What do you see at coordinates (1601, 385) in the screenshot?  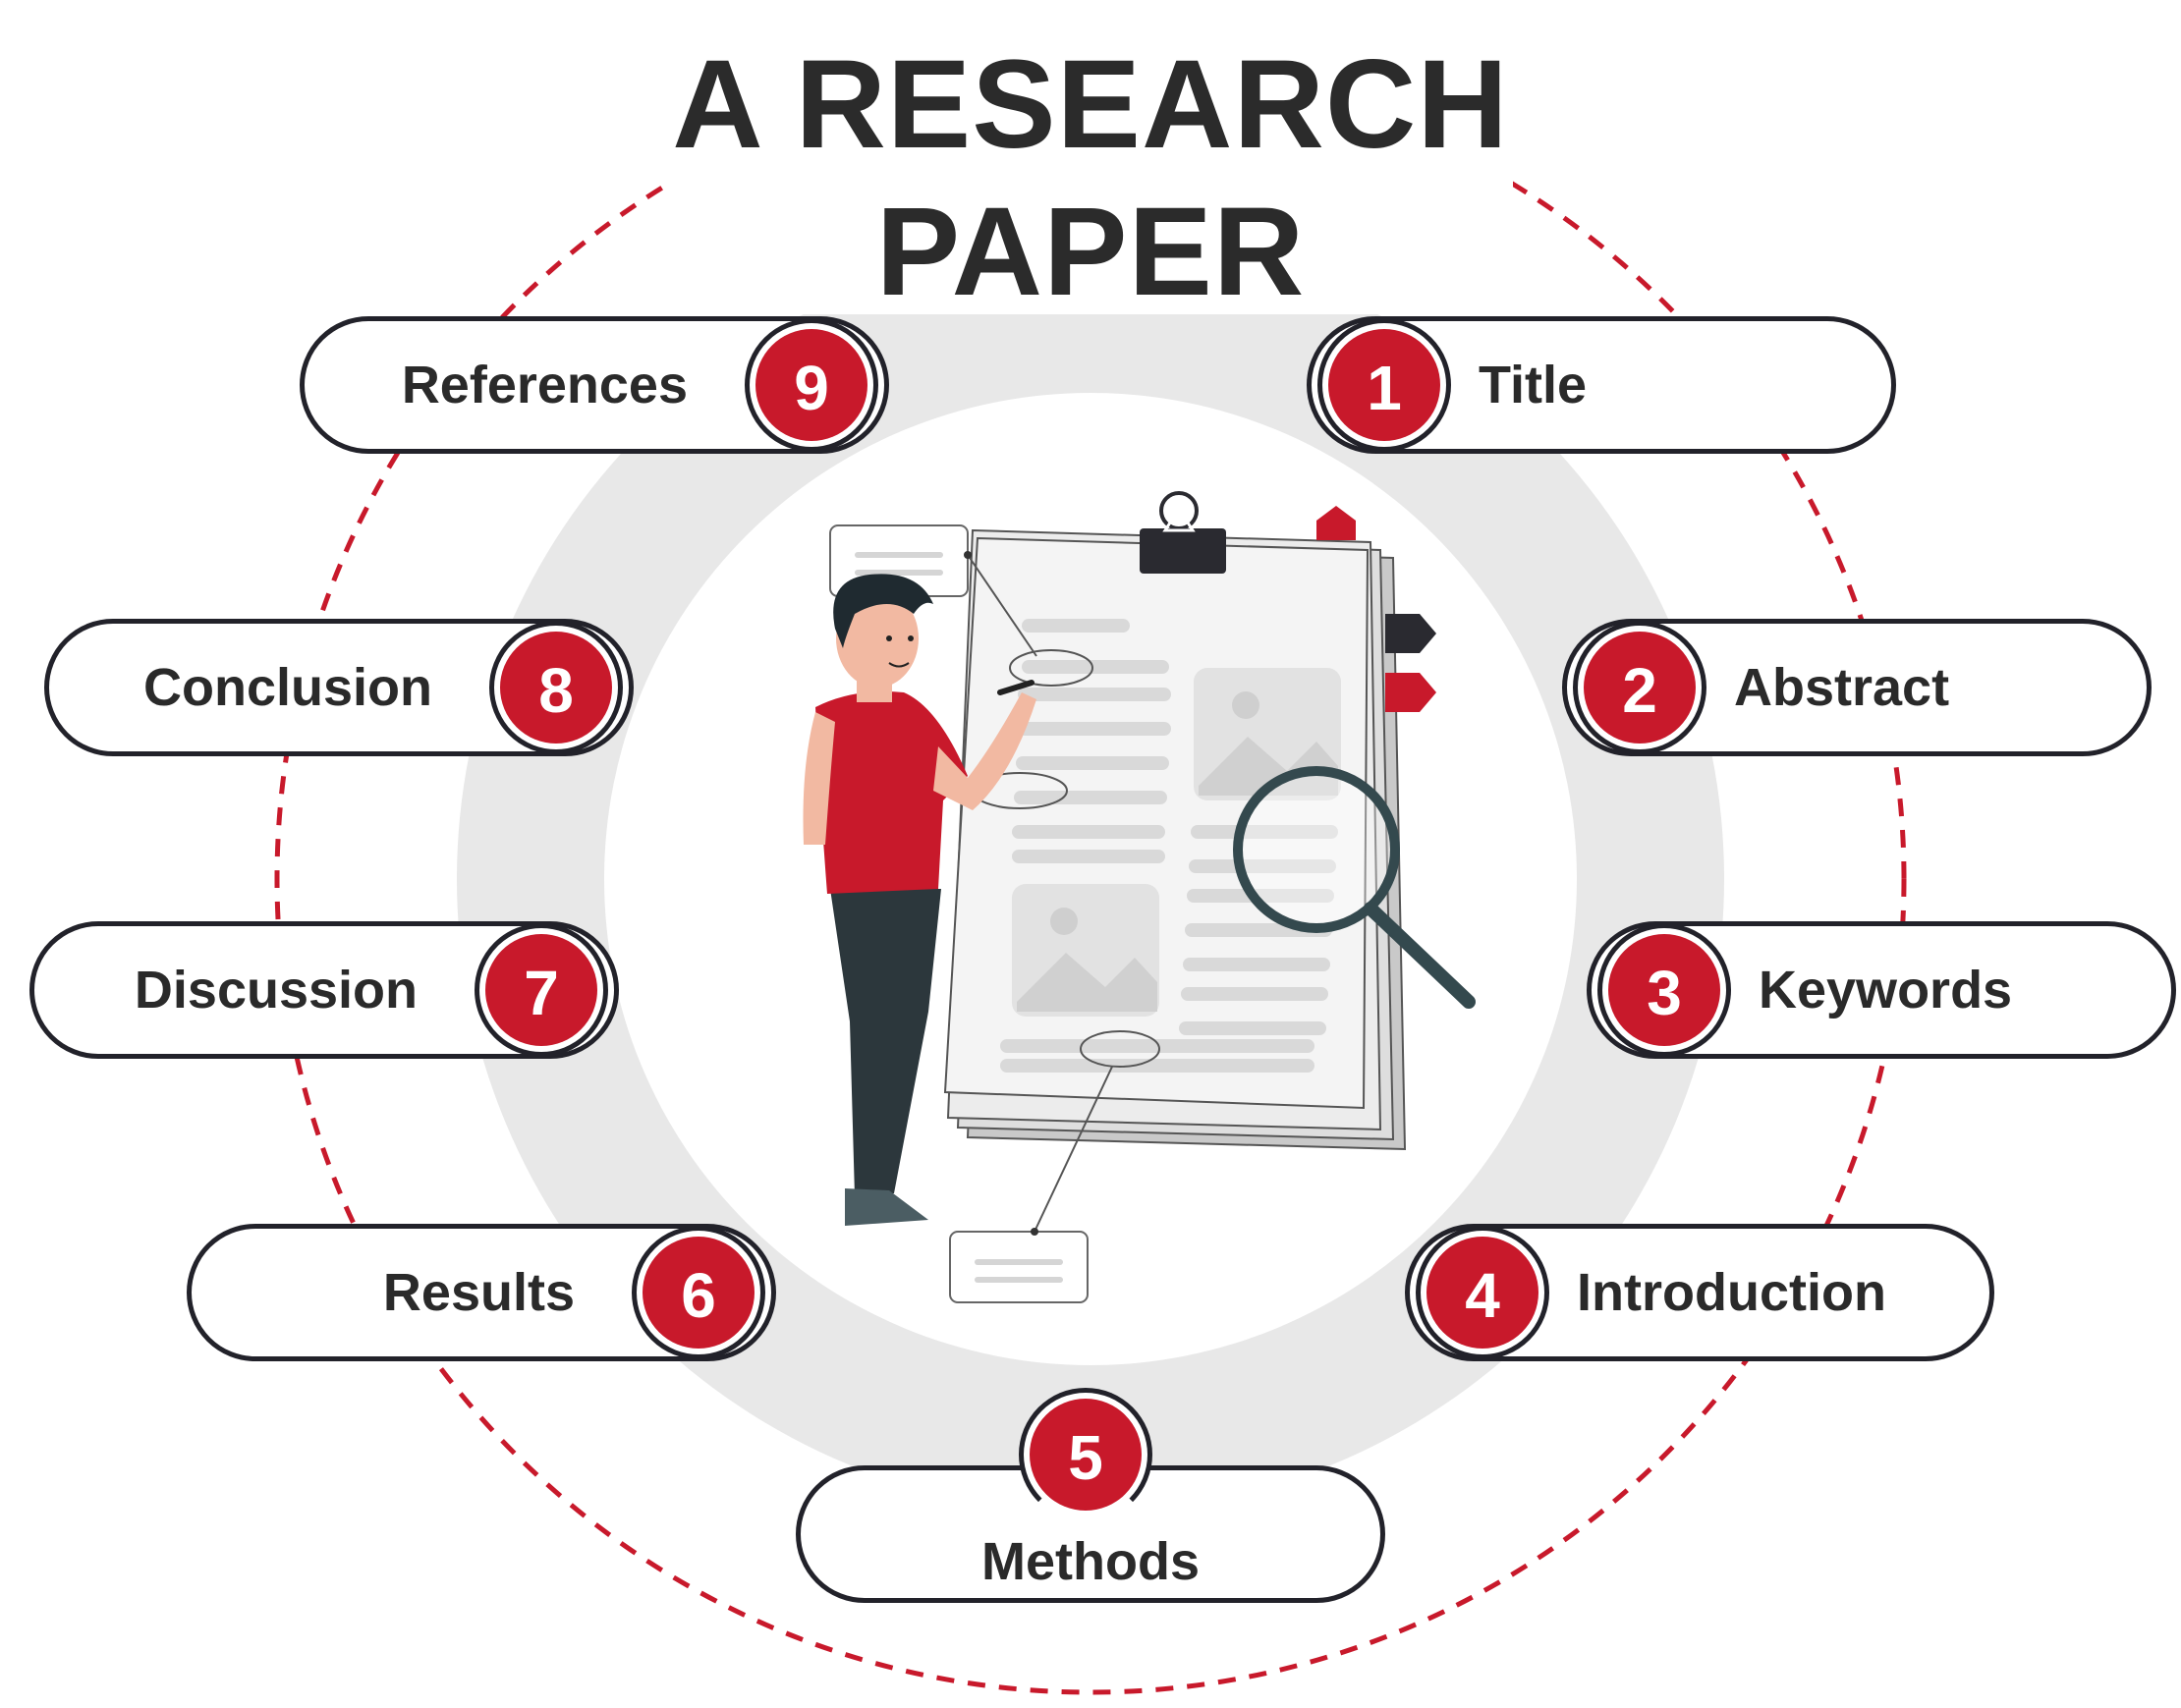 I see `step-title: 1 Title` at bounding box center [1601, 385].